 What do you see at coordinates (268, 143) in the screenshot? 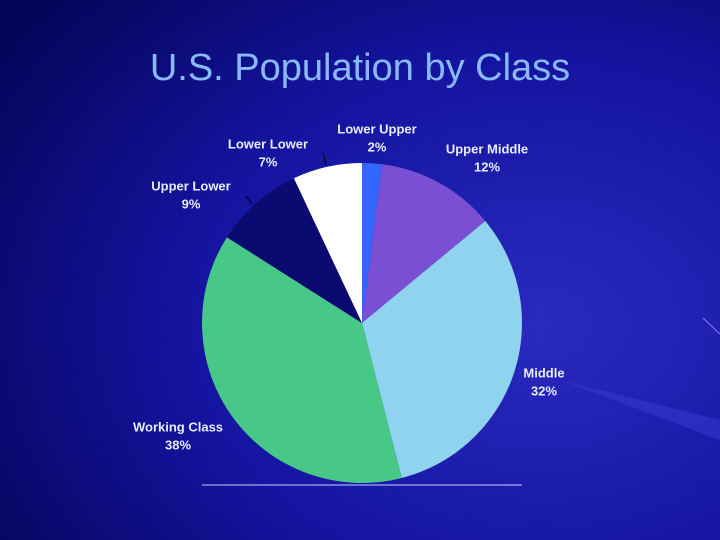
I see `slice-label: Lower Lower` at bounding box center [268, 143].